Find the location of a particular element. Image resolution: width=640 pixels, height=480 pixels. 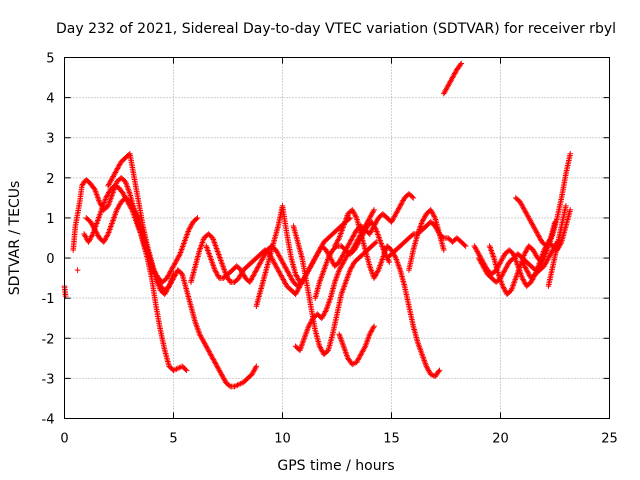

x-tick-label: 15 is located at coordinates (391, 439).